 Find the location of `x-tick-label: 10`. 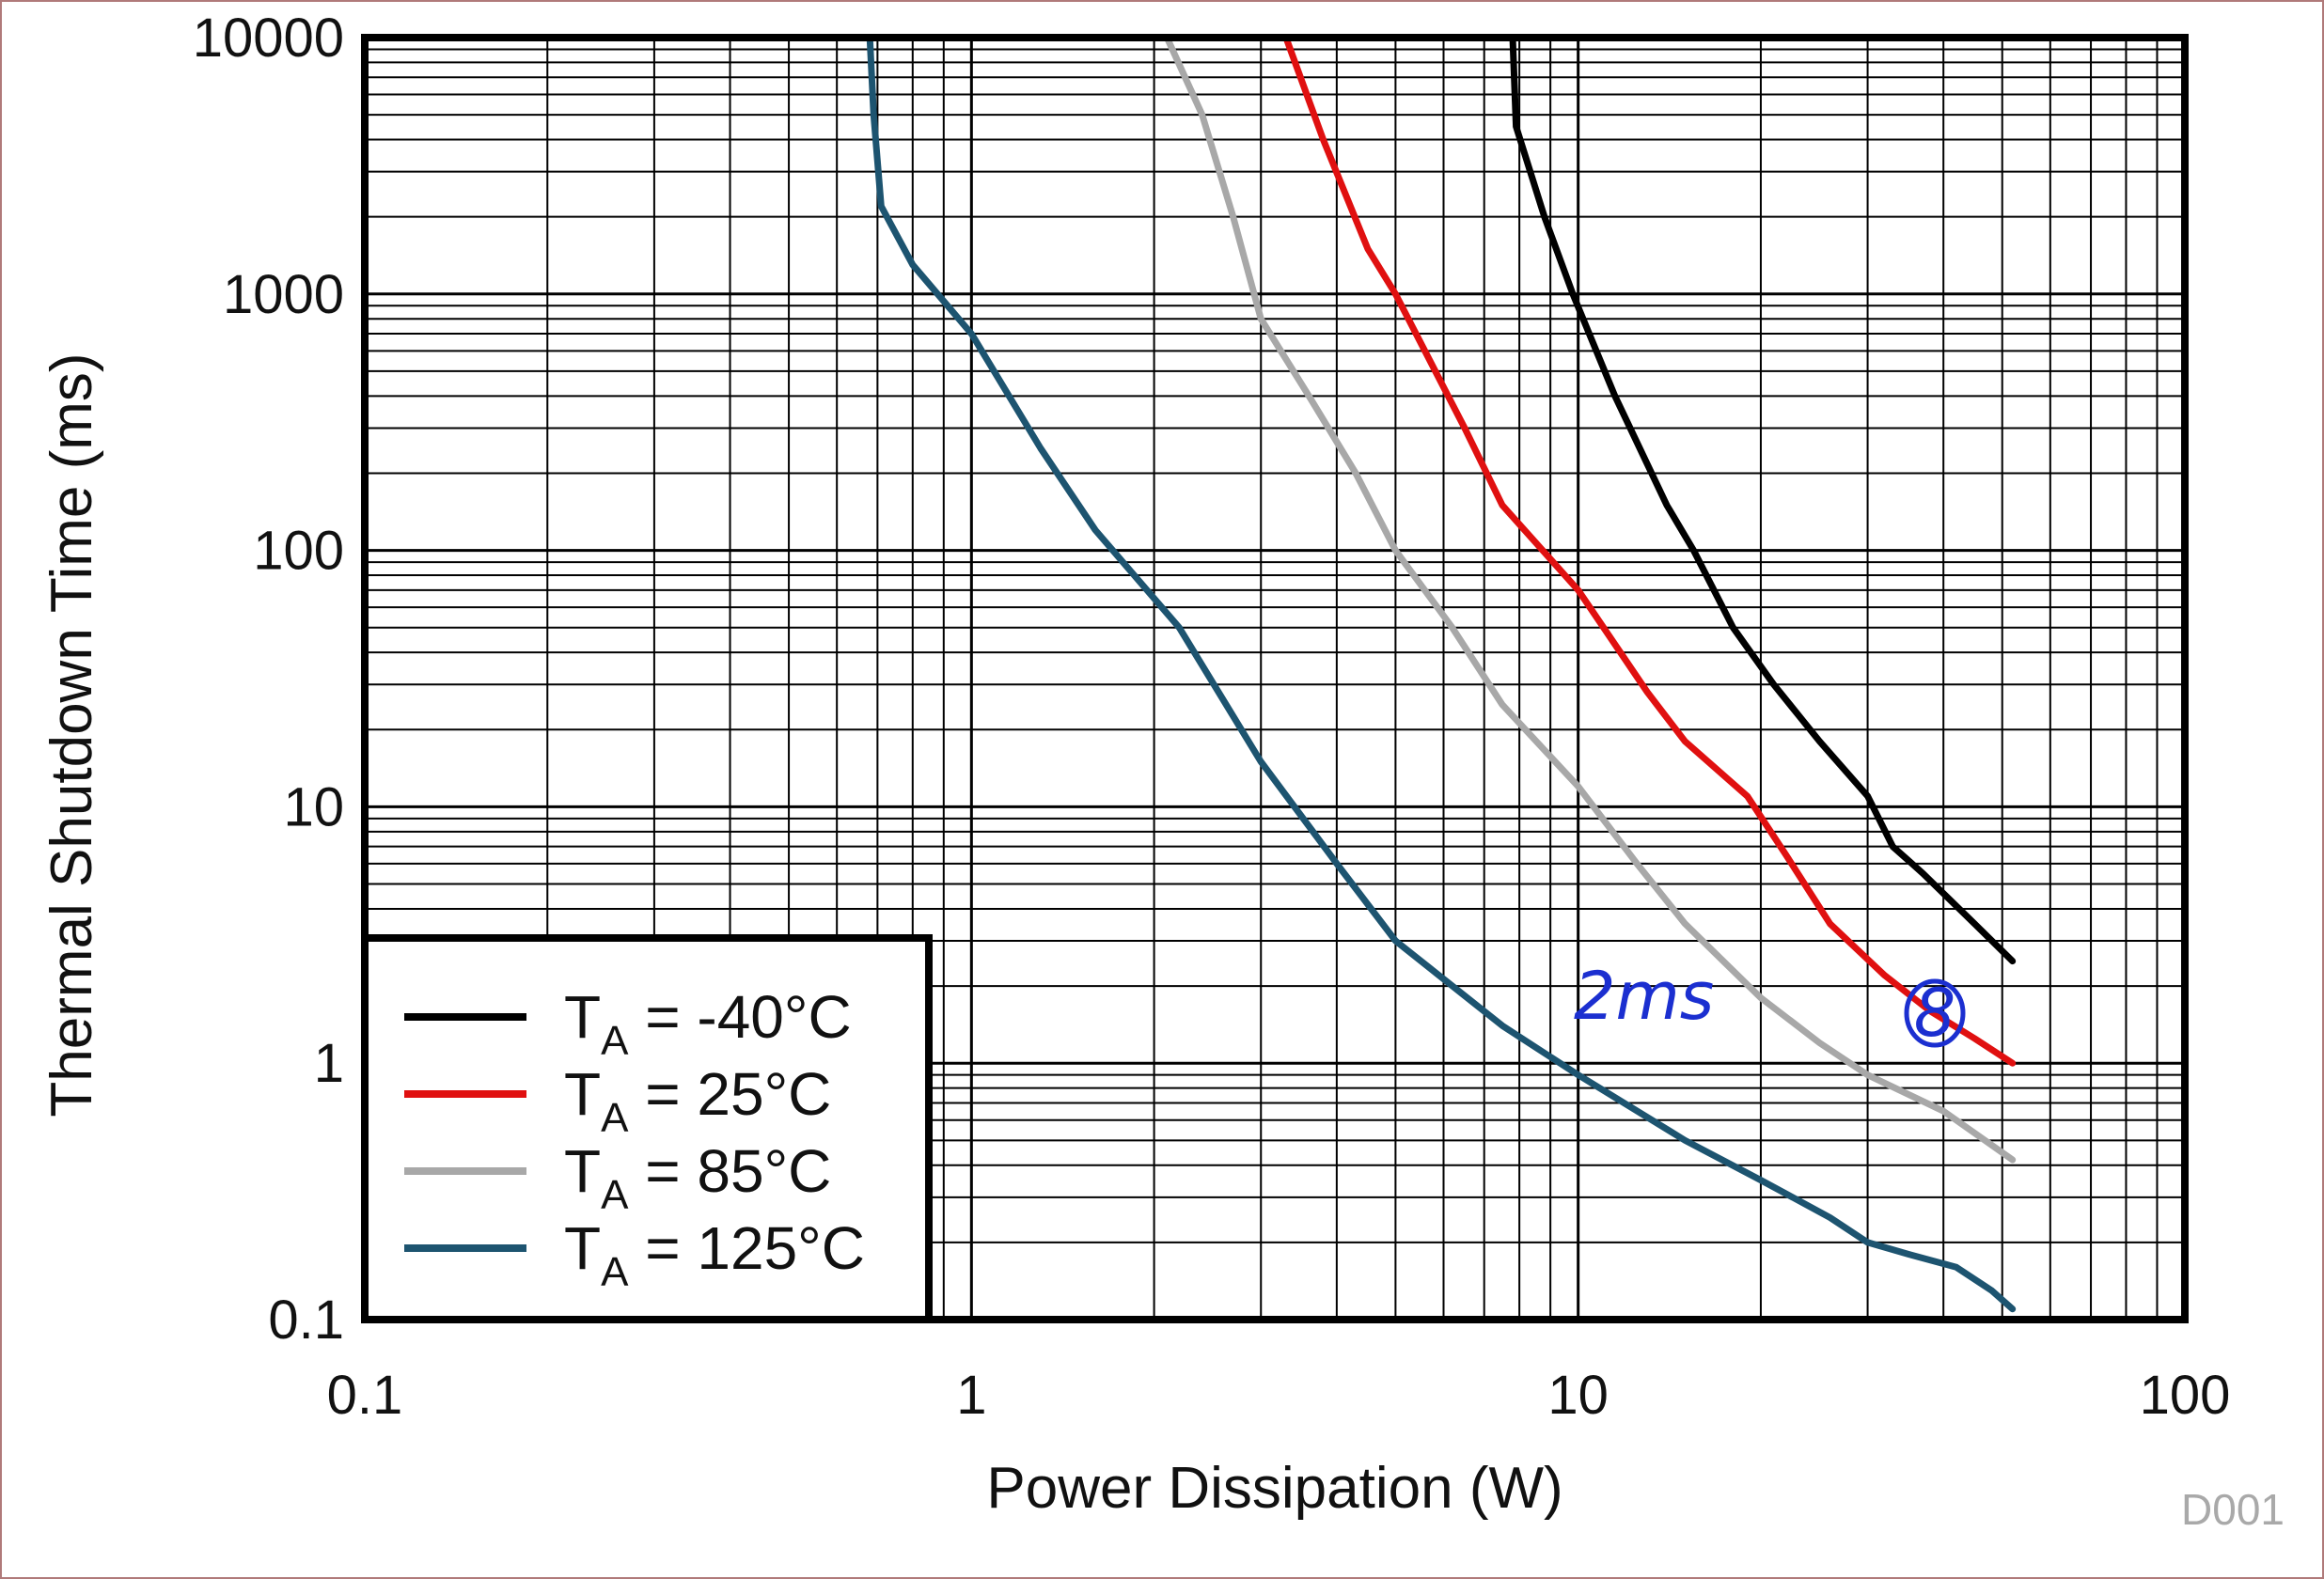

x-tick-label: 10 is located at coordinates (1578, 1395).